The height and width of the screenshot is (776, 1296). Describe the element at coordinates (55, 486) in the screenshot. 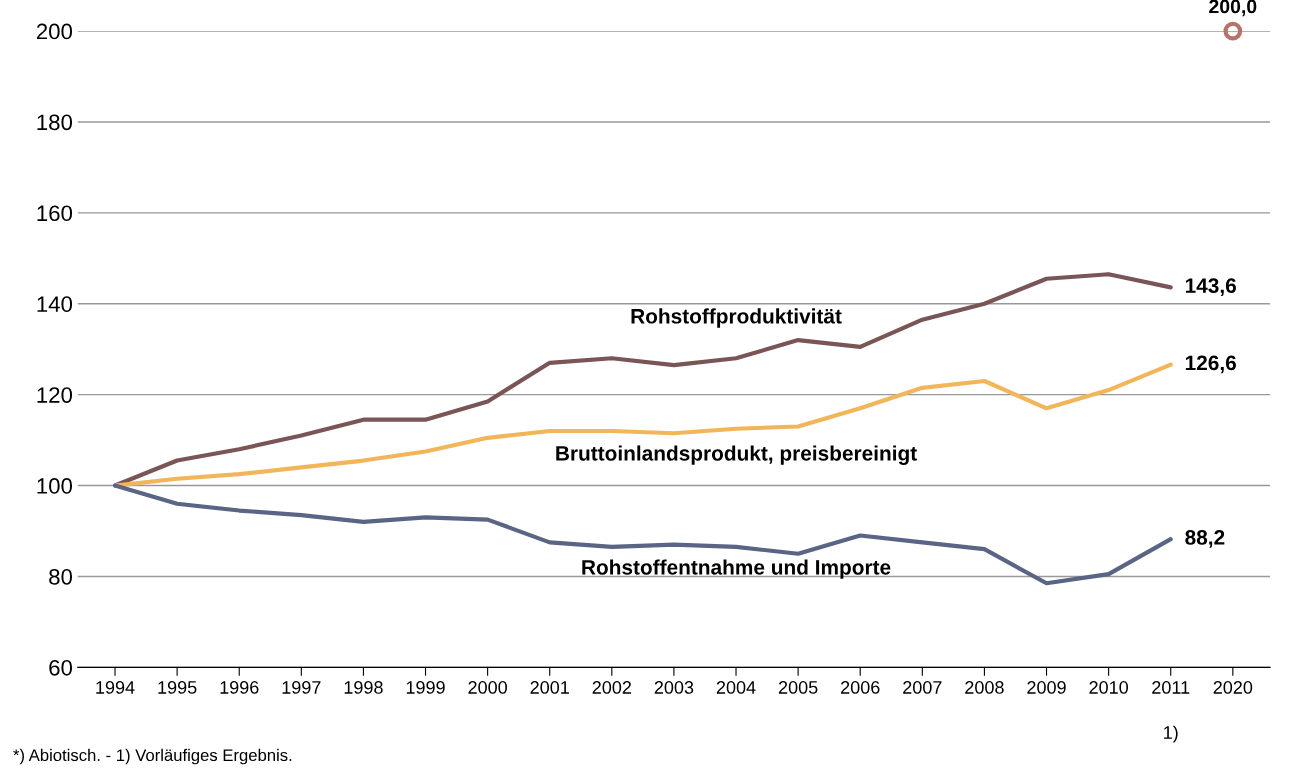

I see `y-tick-label: 100` at that location.